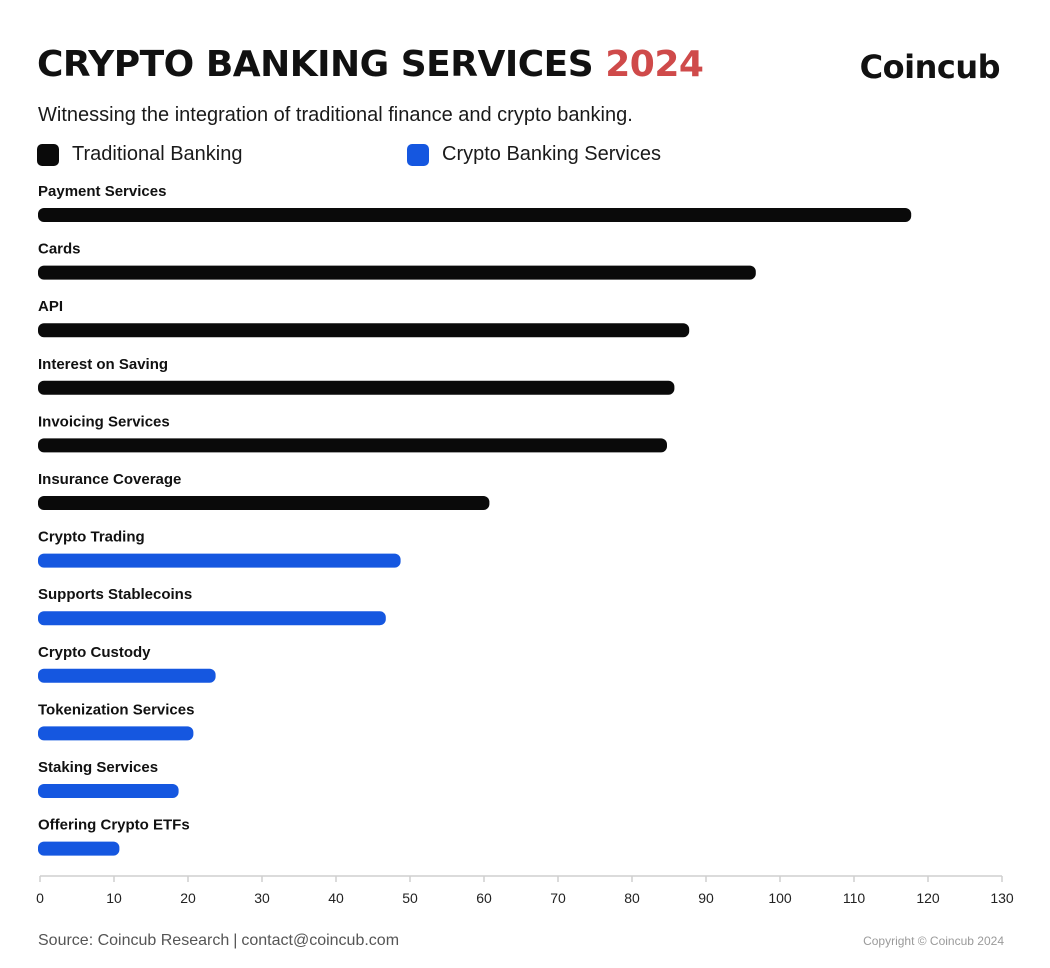  What do you see at coordinates (212, 618) in the screenshot?
I see `bar-supports-stablecoins` at bounding box center [212, 618].